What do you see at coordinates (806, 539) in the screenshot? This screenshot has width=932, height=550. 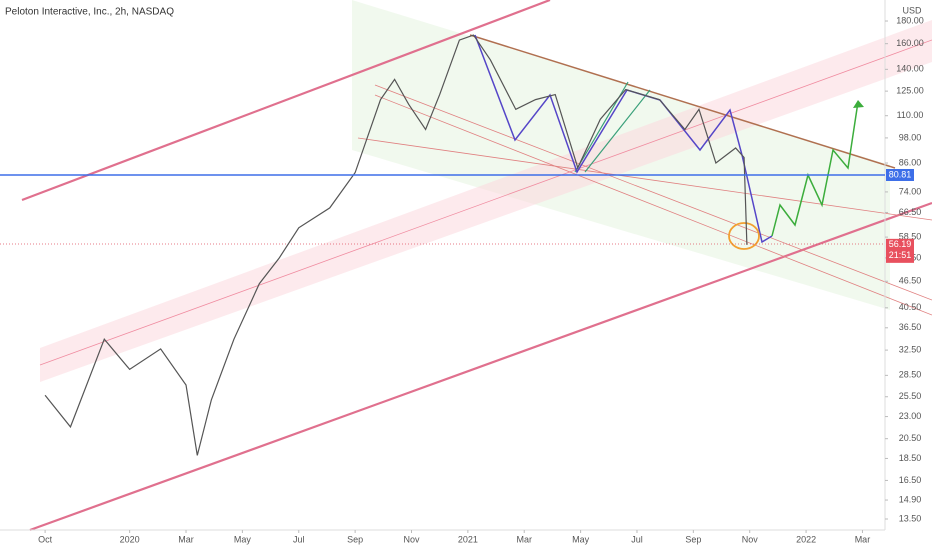 I see `x-tick-label: 2022` at bounding box center [806, 539].